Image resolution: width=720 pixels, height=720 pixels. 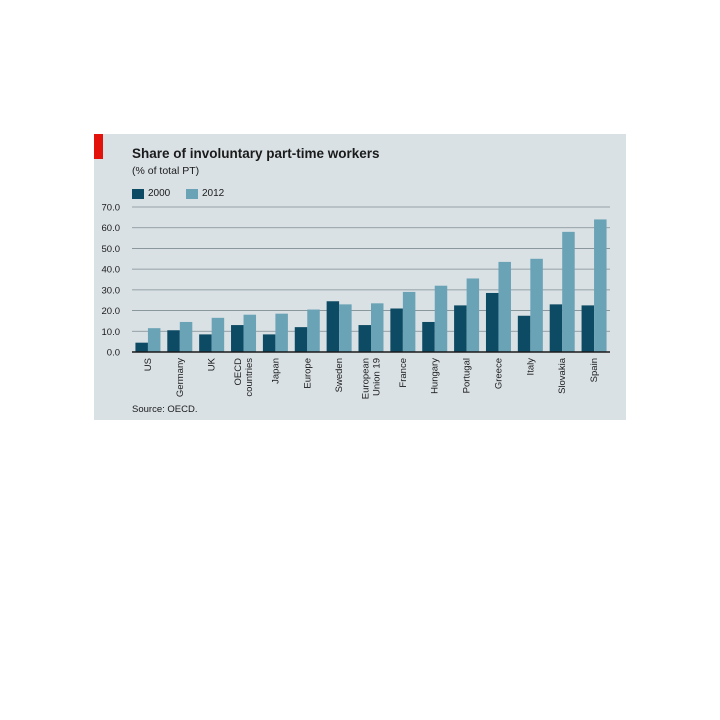 I want to click on x-category-label: Japan, so click(x=275, y=371).